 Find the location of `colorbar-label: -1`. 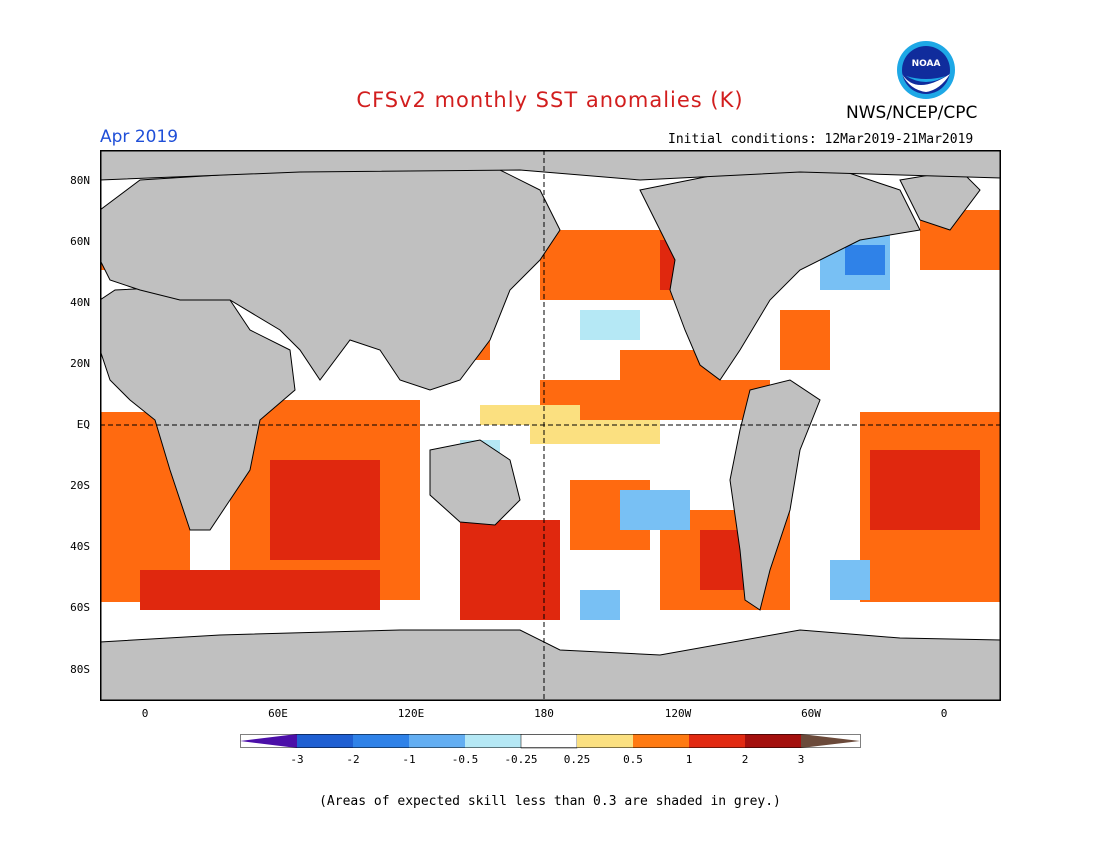

colorbar-label: -1 is located at coordinates (409, 759).